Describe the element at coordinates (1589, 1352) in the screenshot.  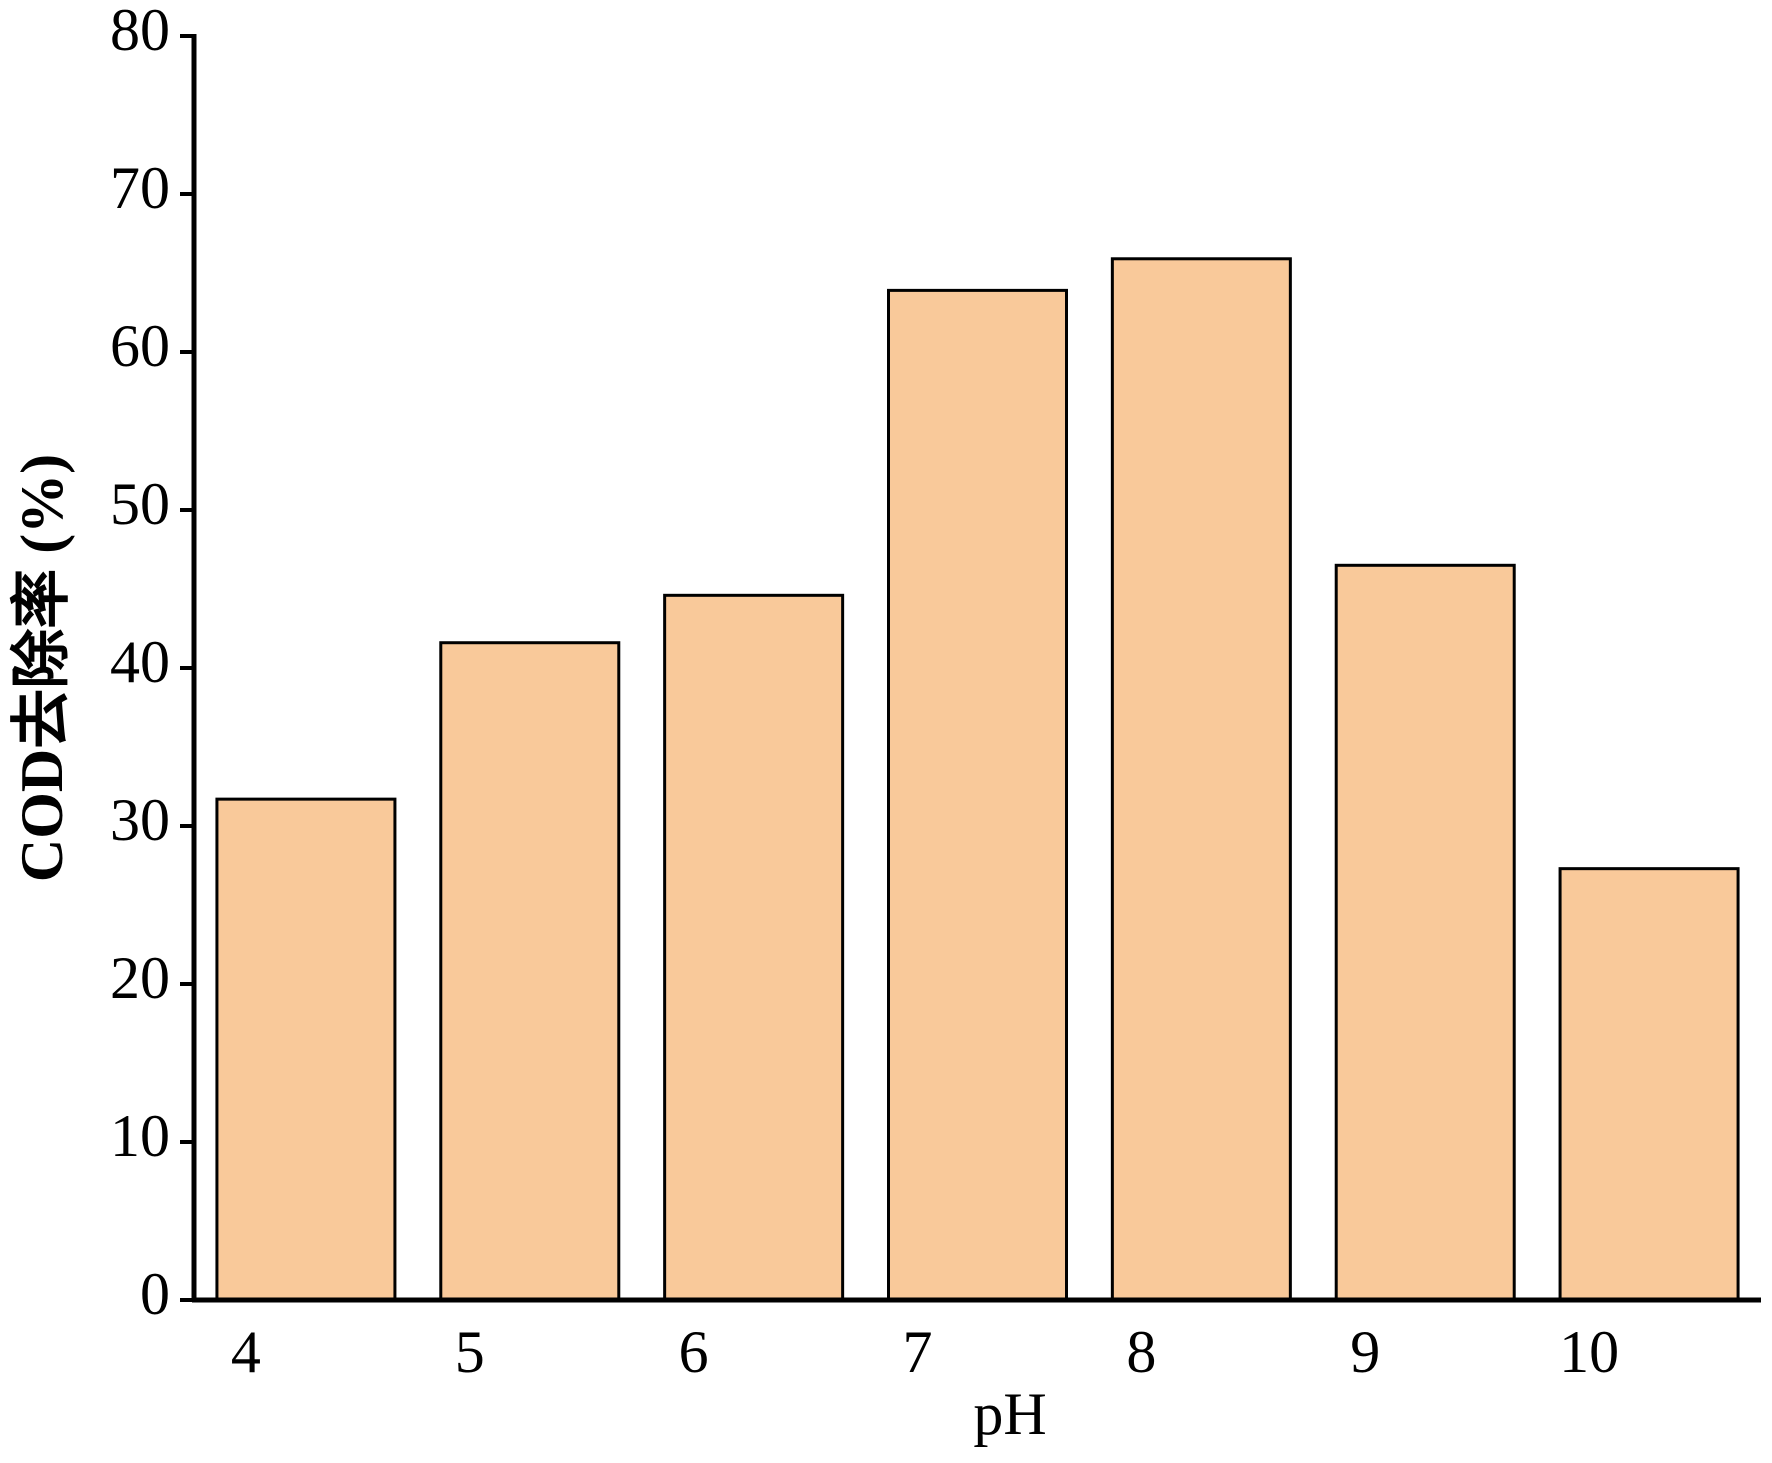
I see `x-tick-label: 10` at that location.